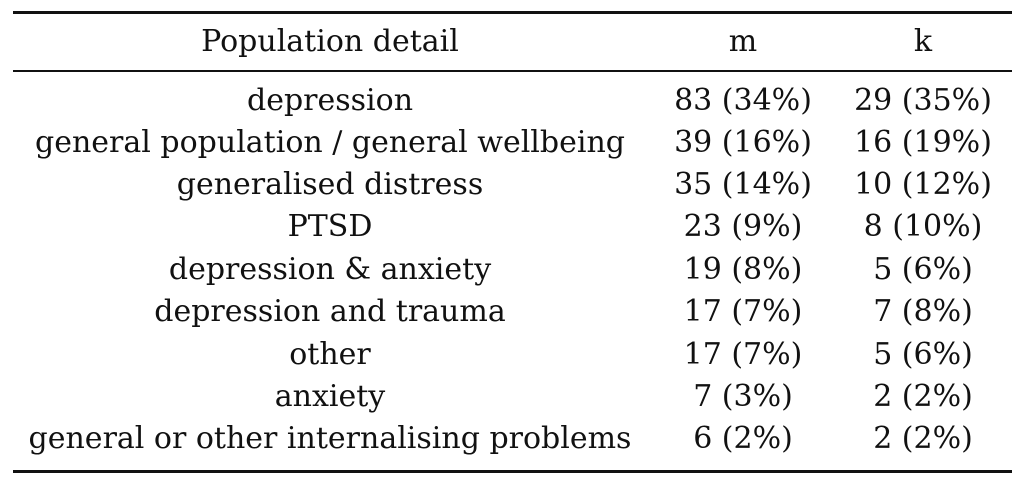 The width and height of the screenshot is (1024, 483). I want to click on cell-k: 29 (35%), so click(923, 100).